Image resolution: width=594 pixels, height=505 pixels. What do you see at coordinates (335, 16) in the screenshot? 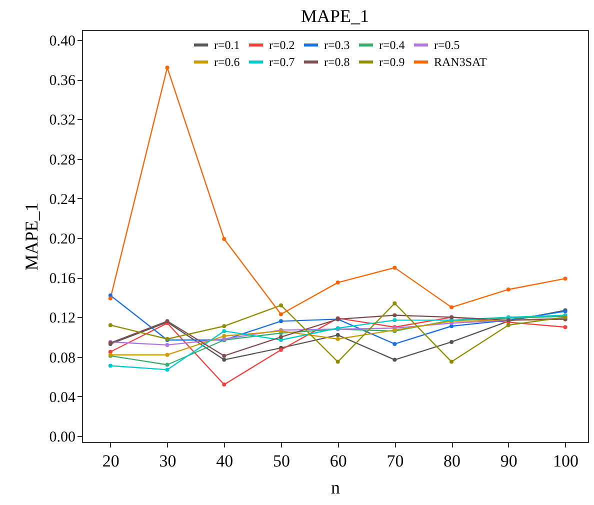
I see `chart-title: MAPE_1` at bounding box center [335, 16].